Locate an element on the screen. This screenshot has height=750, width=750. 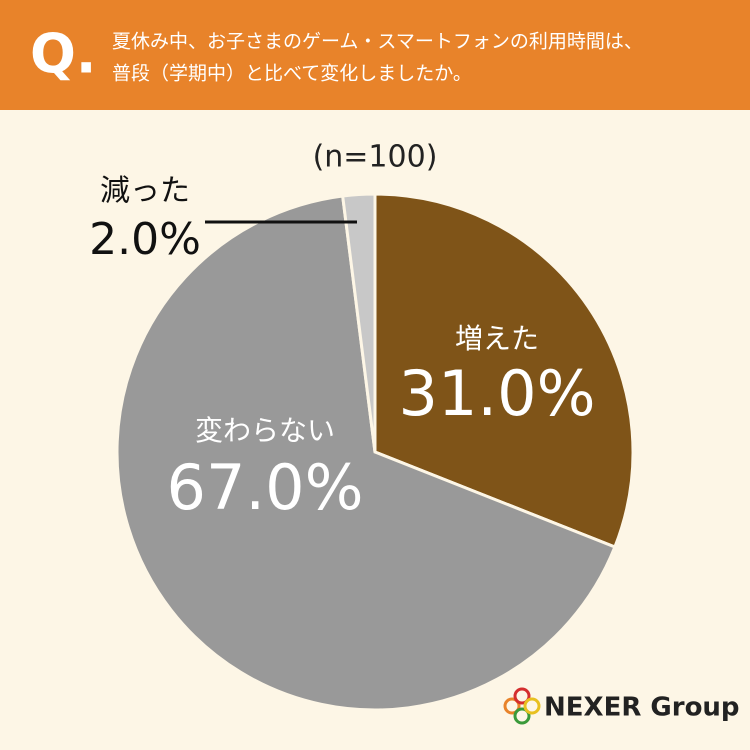
subtitle: (n=100) is located at coordinates (375, 157).